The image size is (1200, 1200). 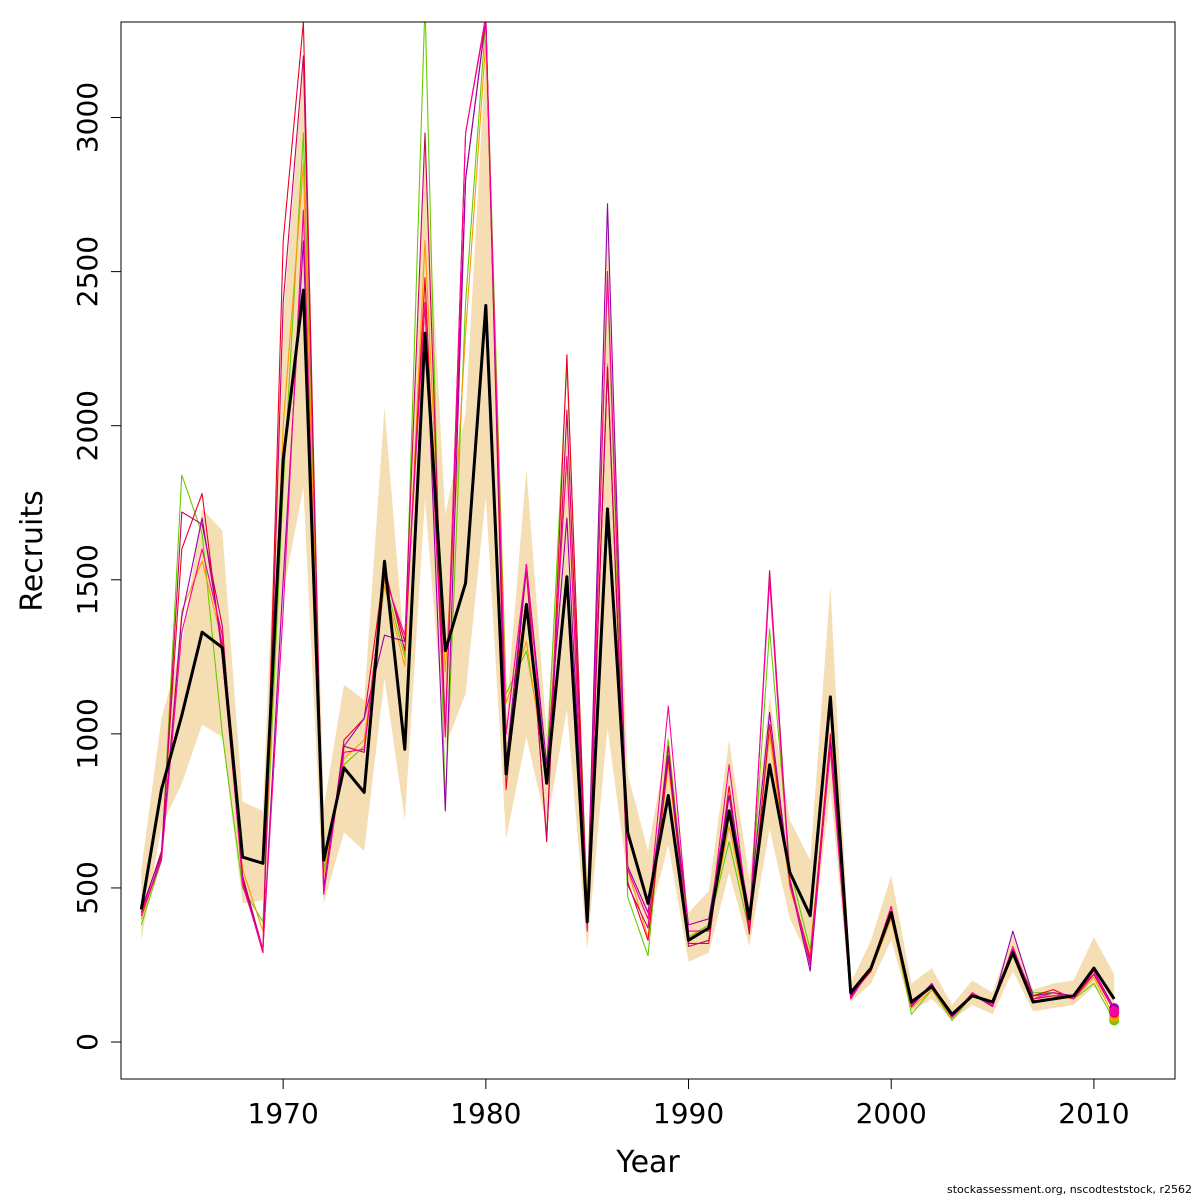 What do you see at coordinates (485, 1113) in the screenshot?
I see `x-tick-label: 1980` at bounding box center [485, 1113].